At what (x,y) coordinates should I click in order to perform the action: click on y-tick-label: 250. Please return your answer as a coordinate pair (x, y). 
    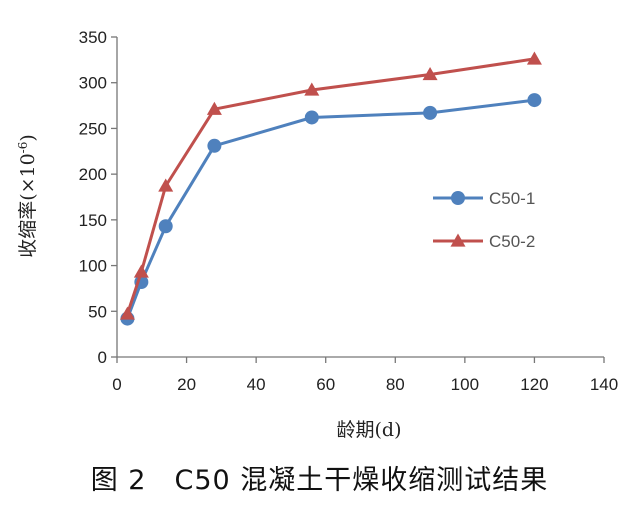
    Looking at the image, I should click on (93, 128).